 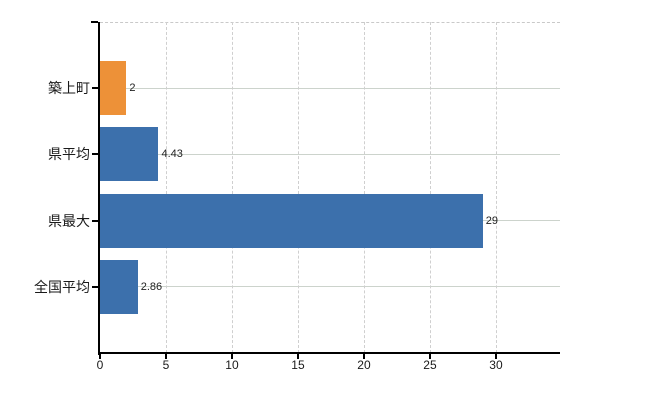 I want to click on category-label: 県平均, so click(x=69, y=154).